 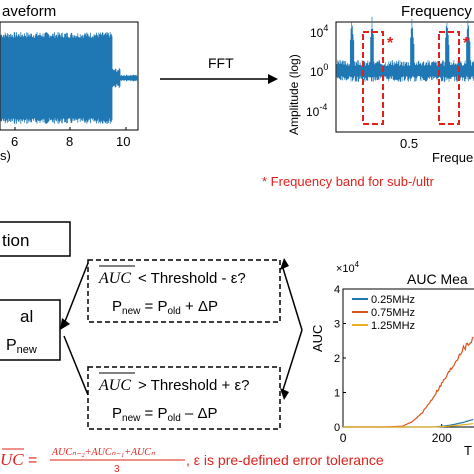 I want to click on auc-chart-xticks: 0 200, so click(x=396, y=434).